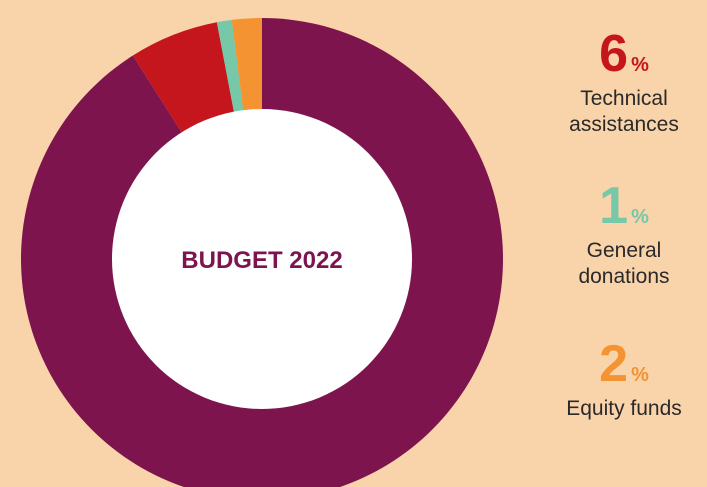  I want to click on legend-item-equity-funds: 2 % Equity funds, so click(624, 380).